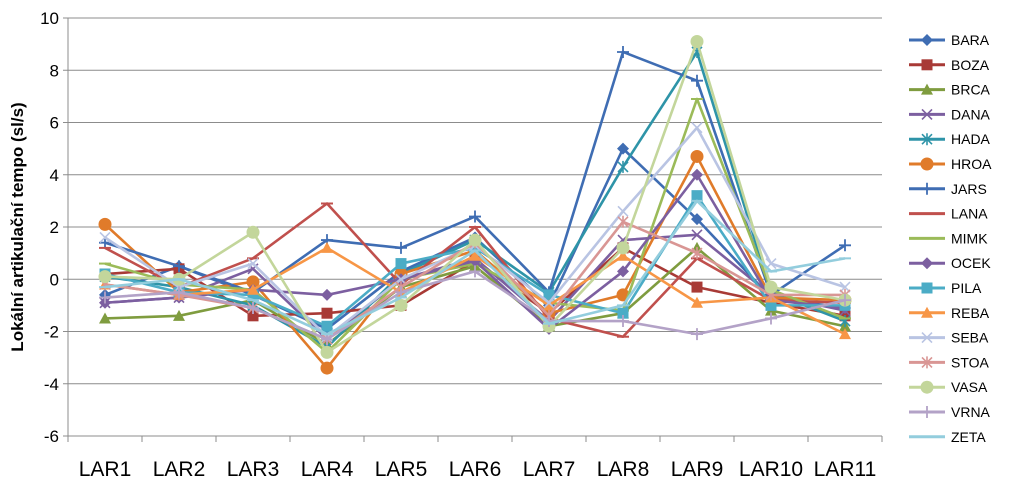 The height and width of the screenshot is (488, 1024). I want to click on x-tick-label: LAR8, so click(623, 469).